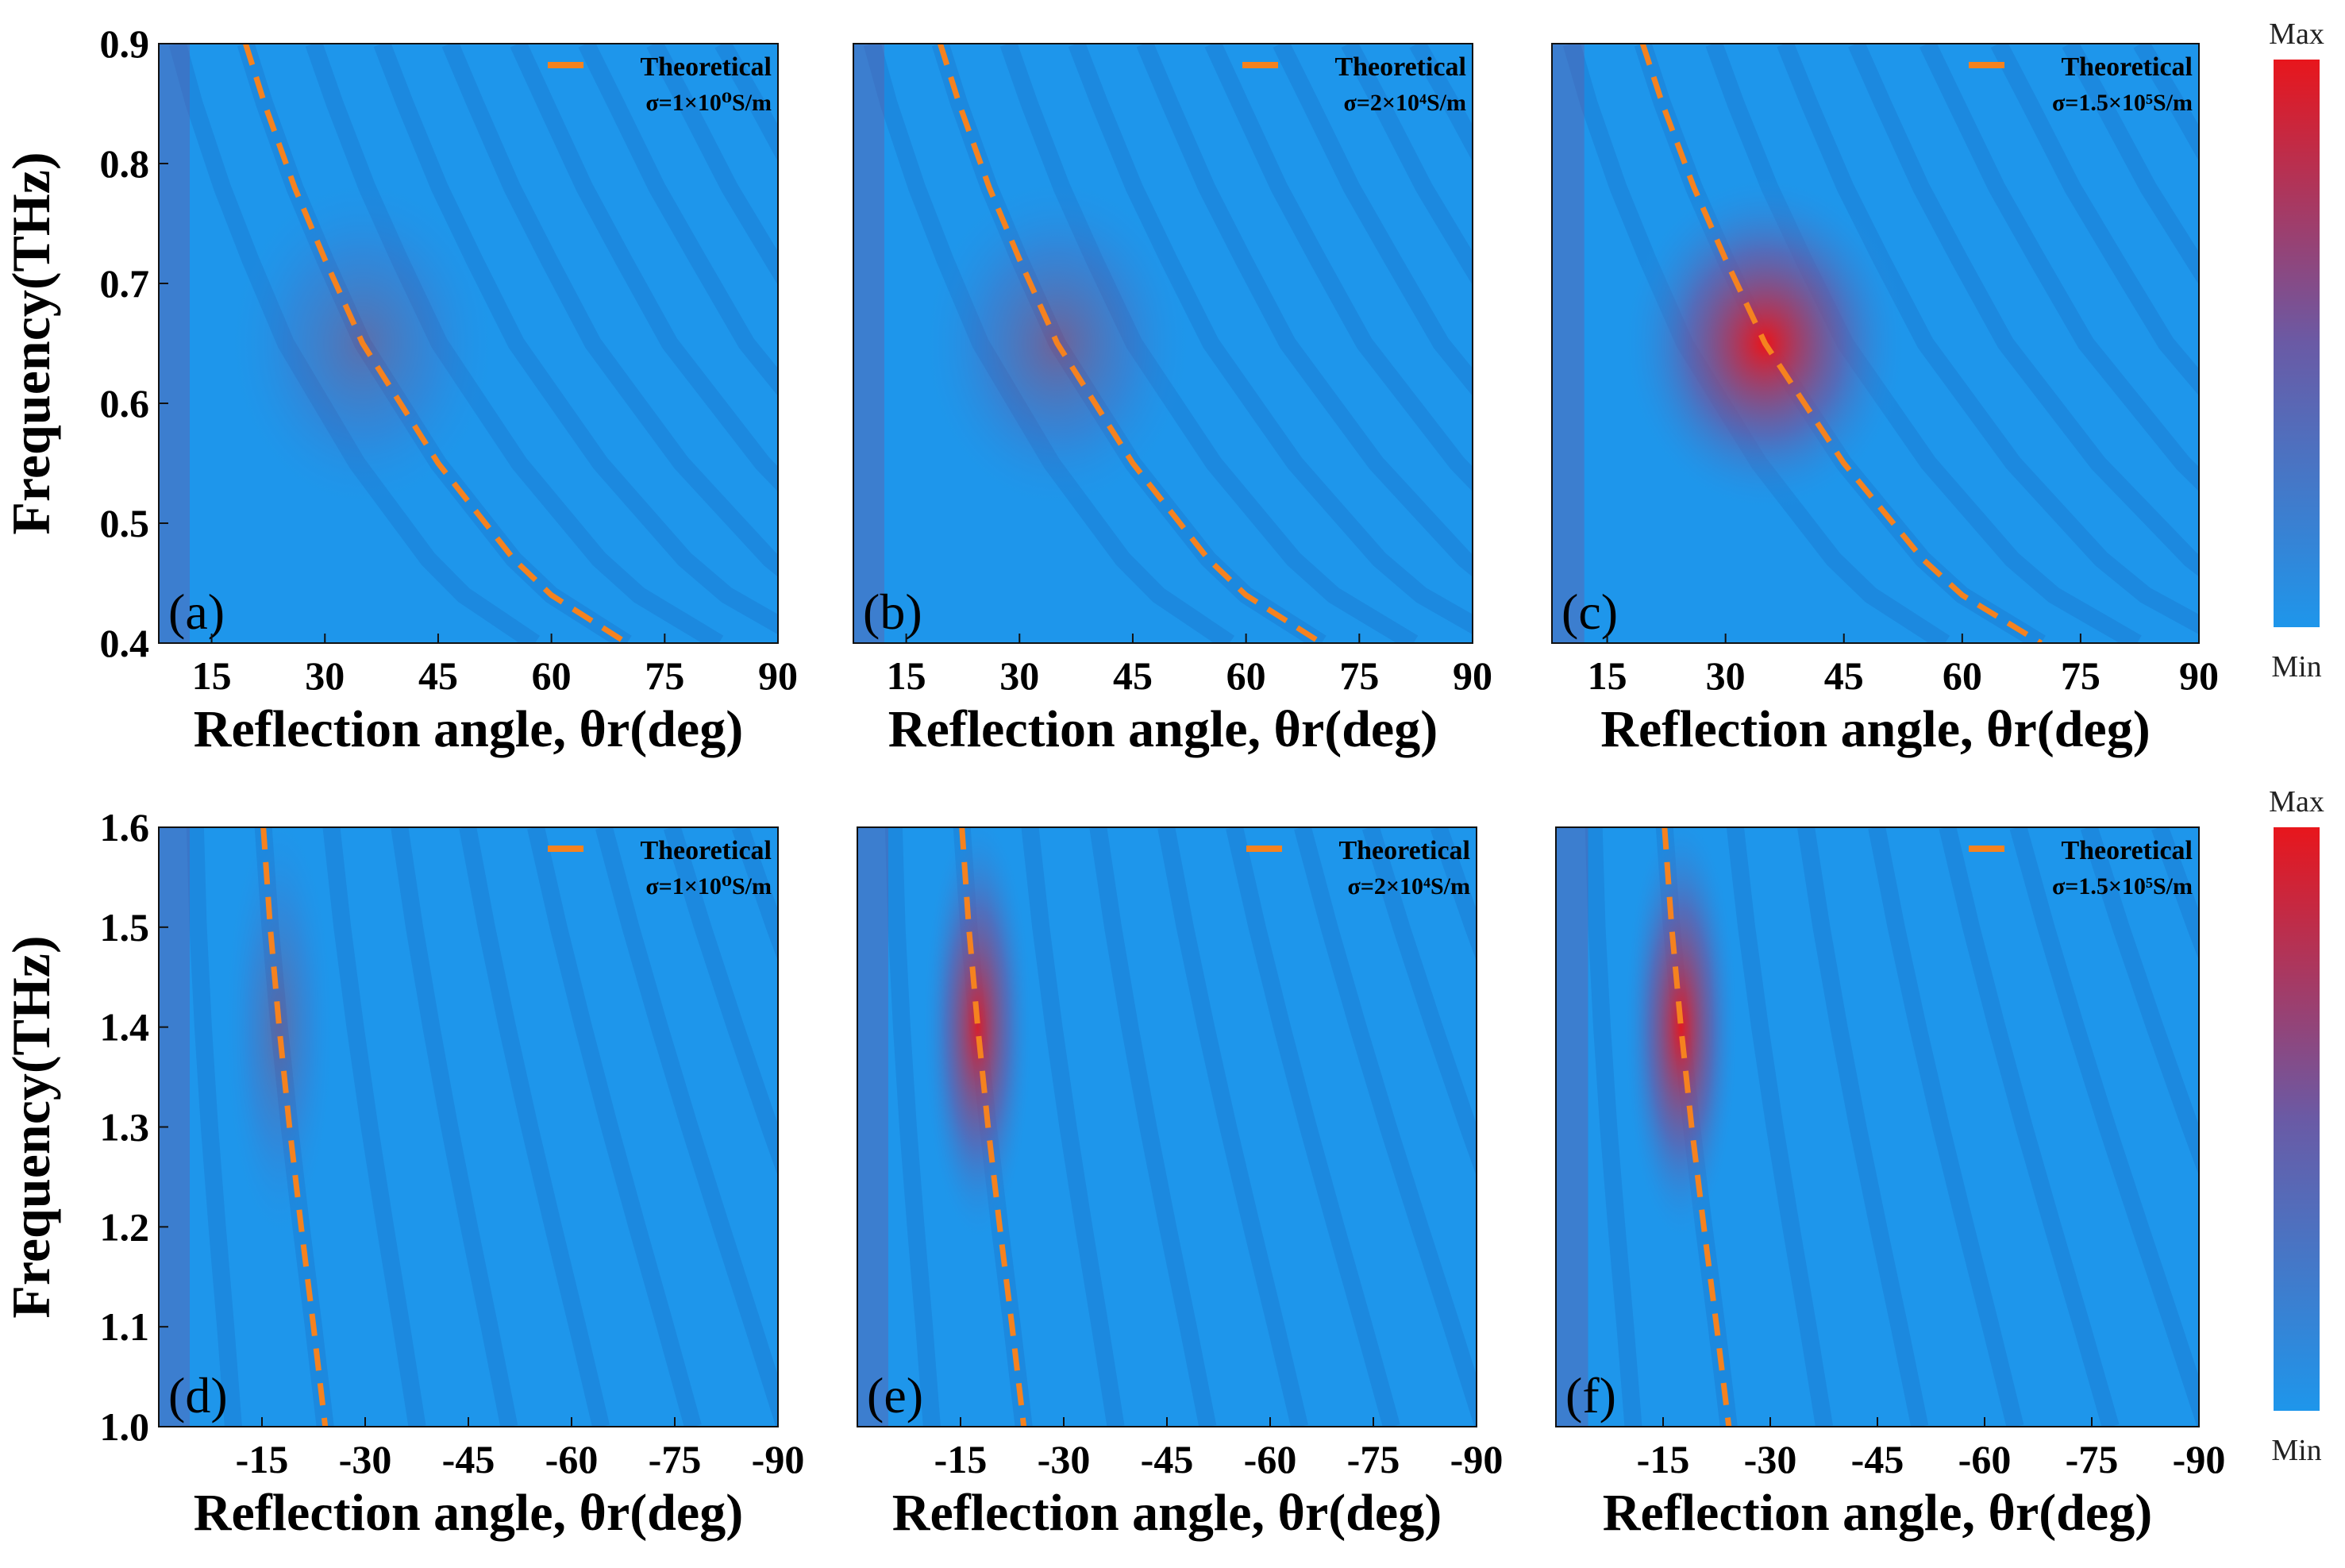 The height and width of the screenshot is (1568, 2345). I want to click on y-tick-label: 1.3, so click(125, 1127).